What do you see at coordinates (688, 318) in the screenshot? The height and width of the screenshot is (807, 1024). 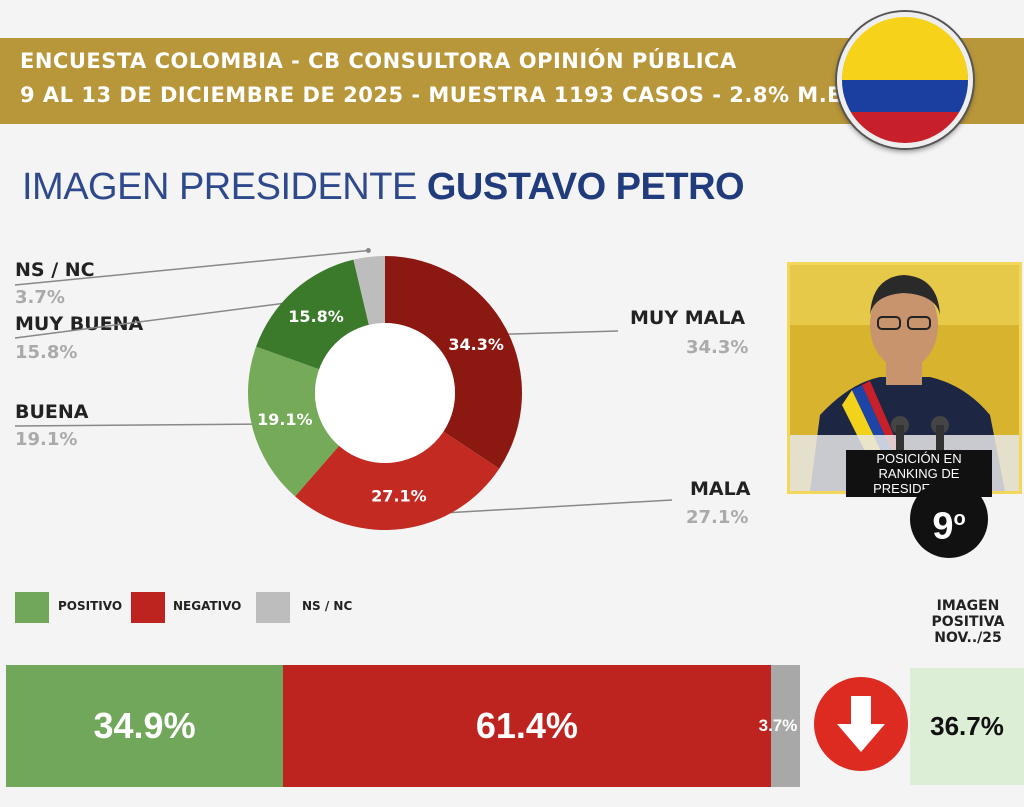 I see `label-muymala-name: MUY MALA` at bounding box center [688, 318].